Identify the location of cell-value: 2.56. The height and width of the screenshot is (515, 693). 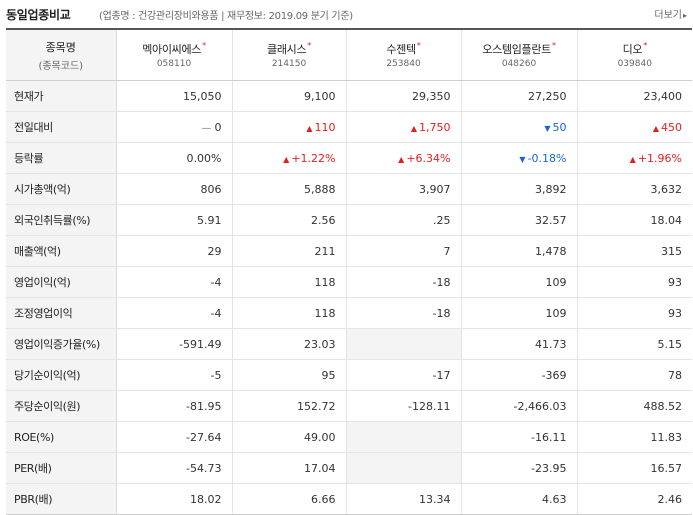
(323, 220).